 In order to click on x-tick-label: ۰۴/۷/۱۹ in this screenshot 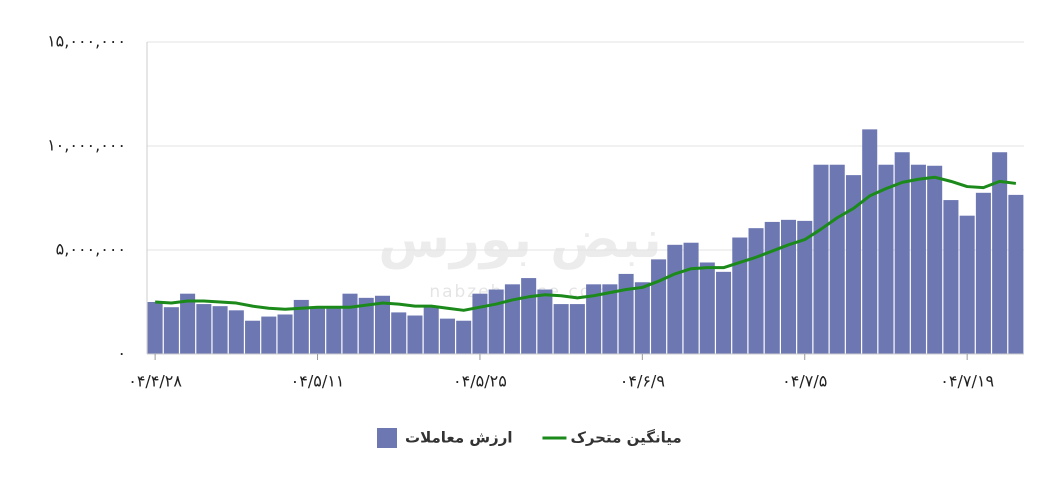, I will do `click(967, 381)`.